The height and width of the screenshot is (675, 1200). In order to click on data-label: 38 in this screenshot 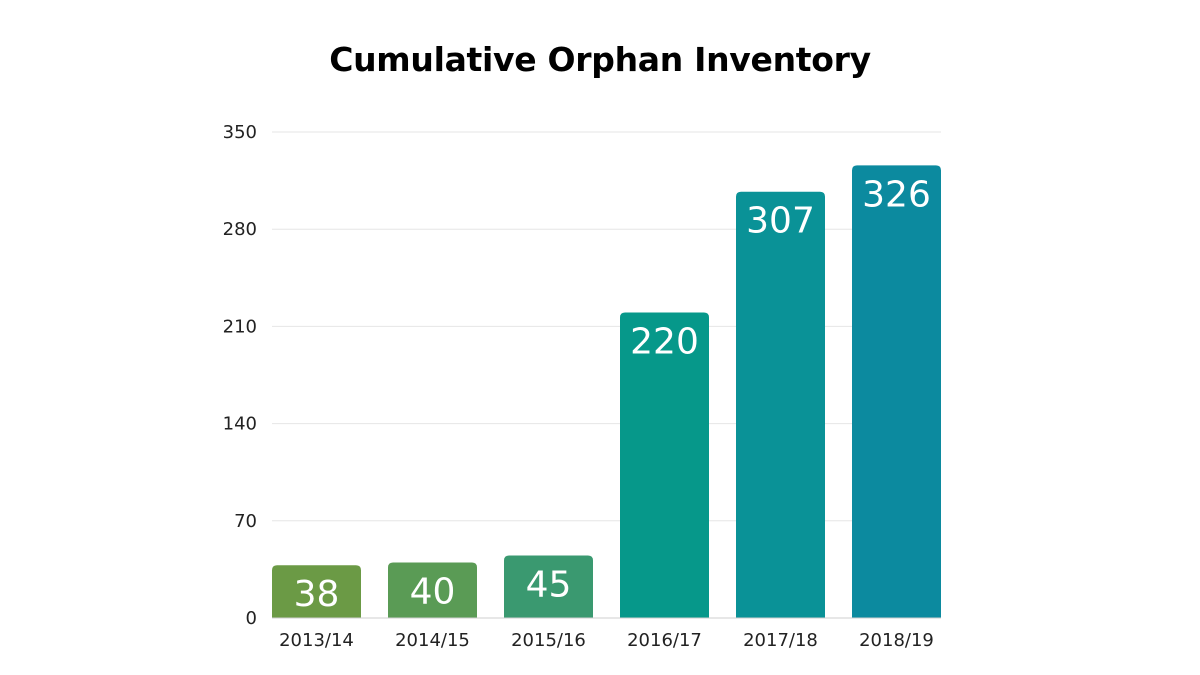, I will do `click(317, 594)`.